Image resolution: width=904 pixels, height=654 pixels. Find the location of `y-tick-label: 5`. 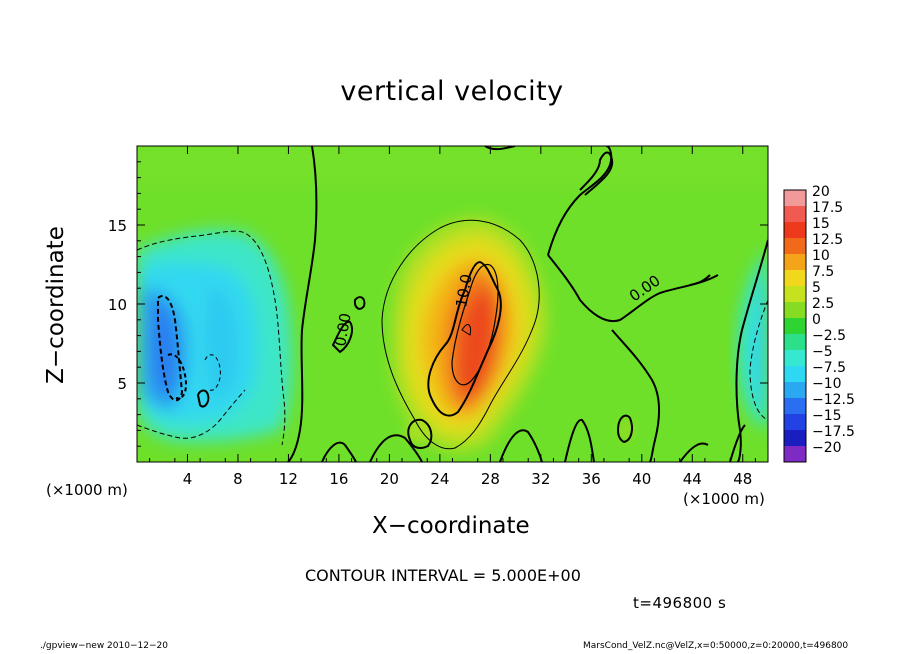

y-tick-label: 5 is located at coordinates (122, 384).